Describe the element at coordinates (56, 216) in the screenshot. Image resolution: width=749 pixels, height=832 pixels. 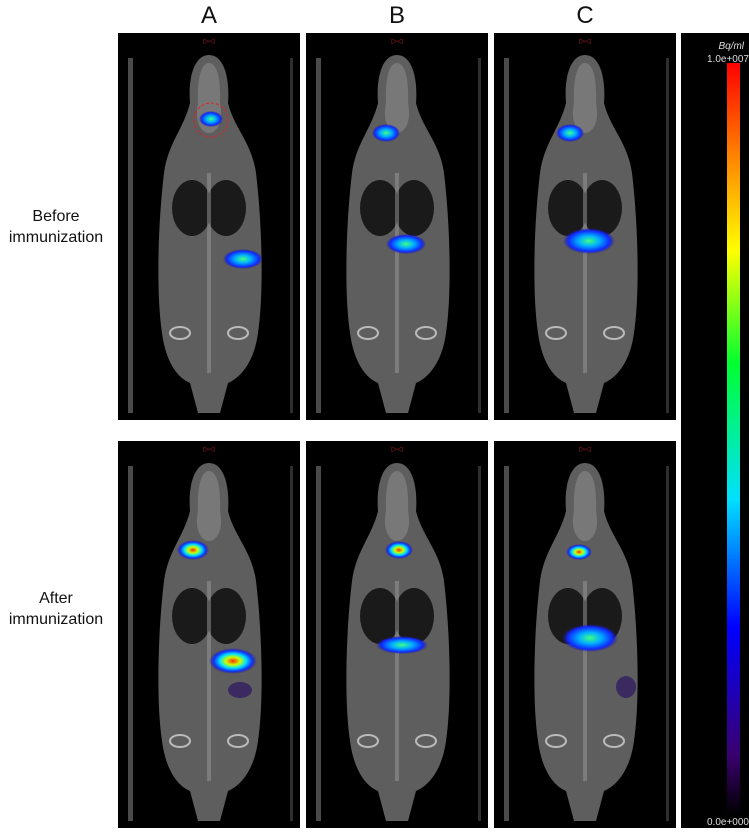
I see `row-label-line: Before` at that location.